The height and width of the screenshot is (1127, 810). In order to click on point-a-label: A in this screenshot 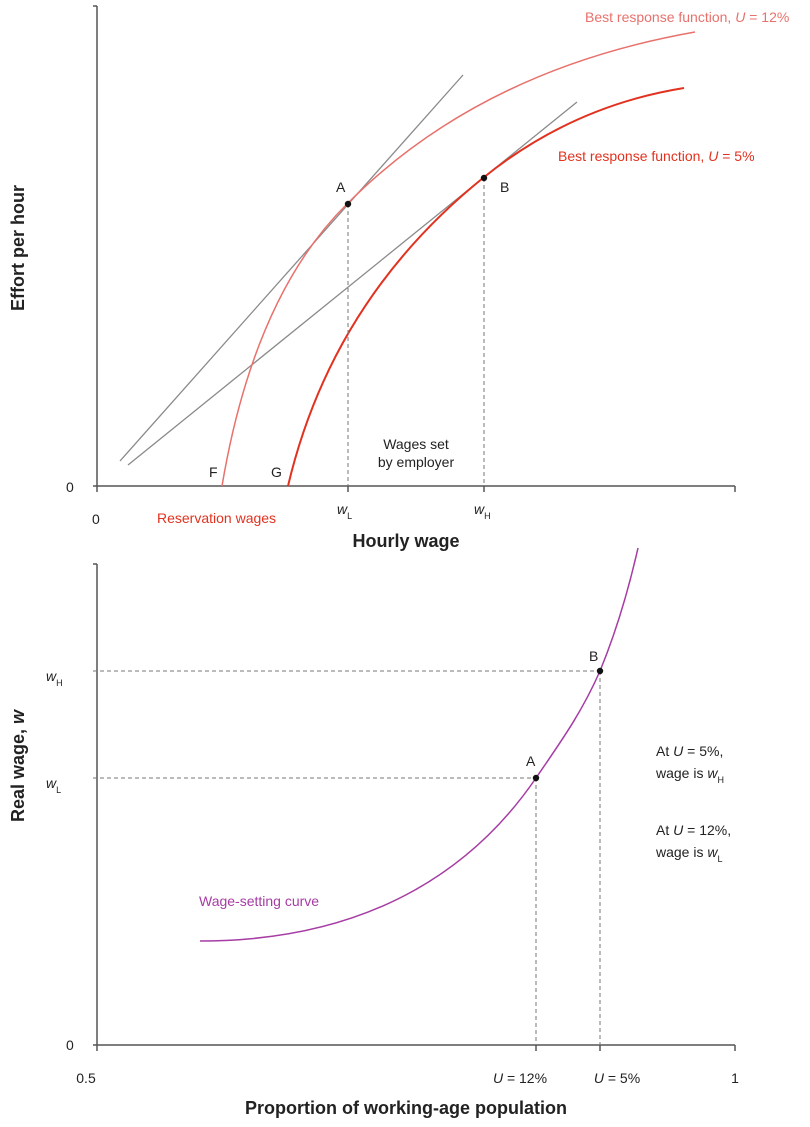, I will do `click(341, 187)`.